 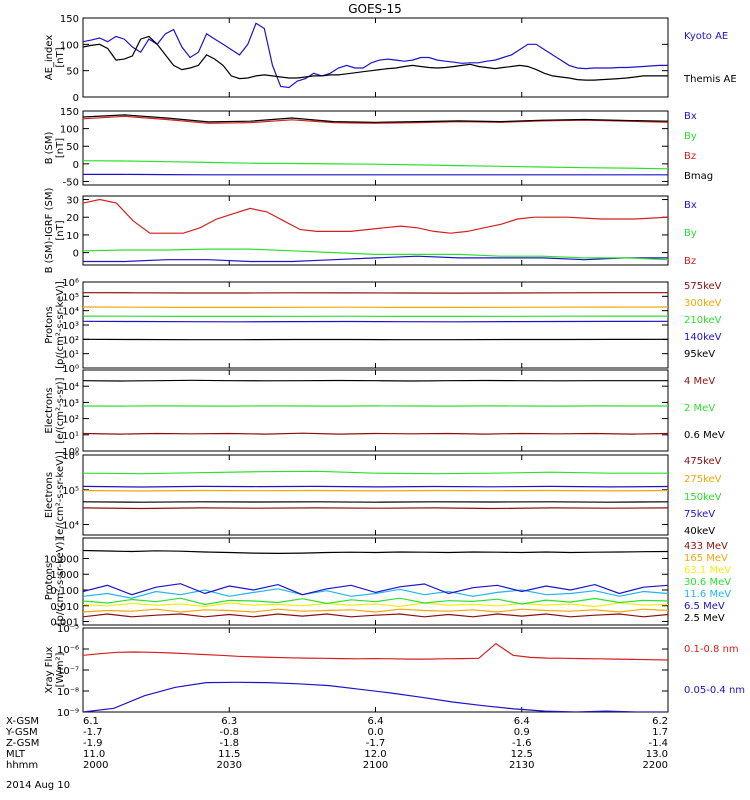 I want to click on ephemeris-value: -1.4, so click(x=658, y=743).